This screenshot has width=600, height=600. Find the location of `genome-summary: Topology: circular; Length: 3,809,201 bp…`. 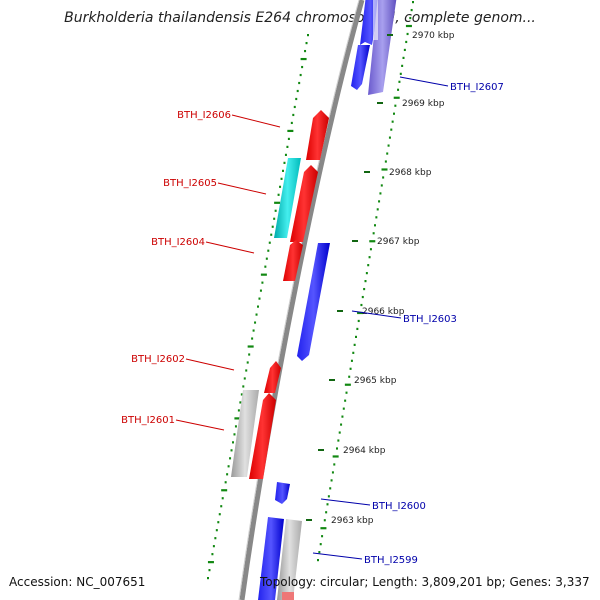

genome-summary: Topology: circular; Length: 3,809,201 bp… is located at coordinates (425, 582).